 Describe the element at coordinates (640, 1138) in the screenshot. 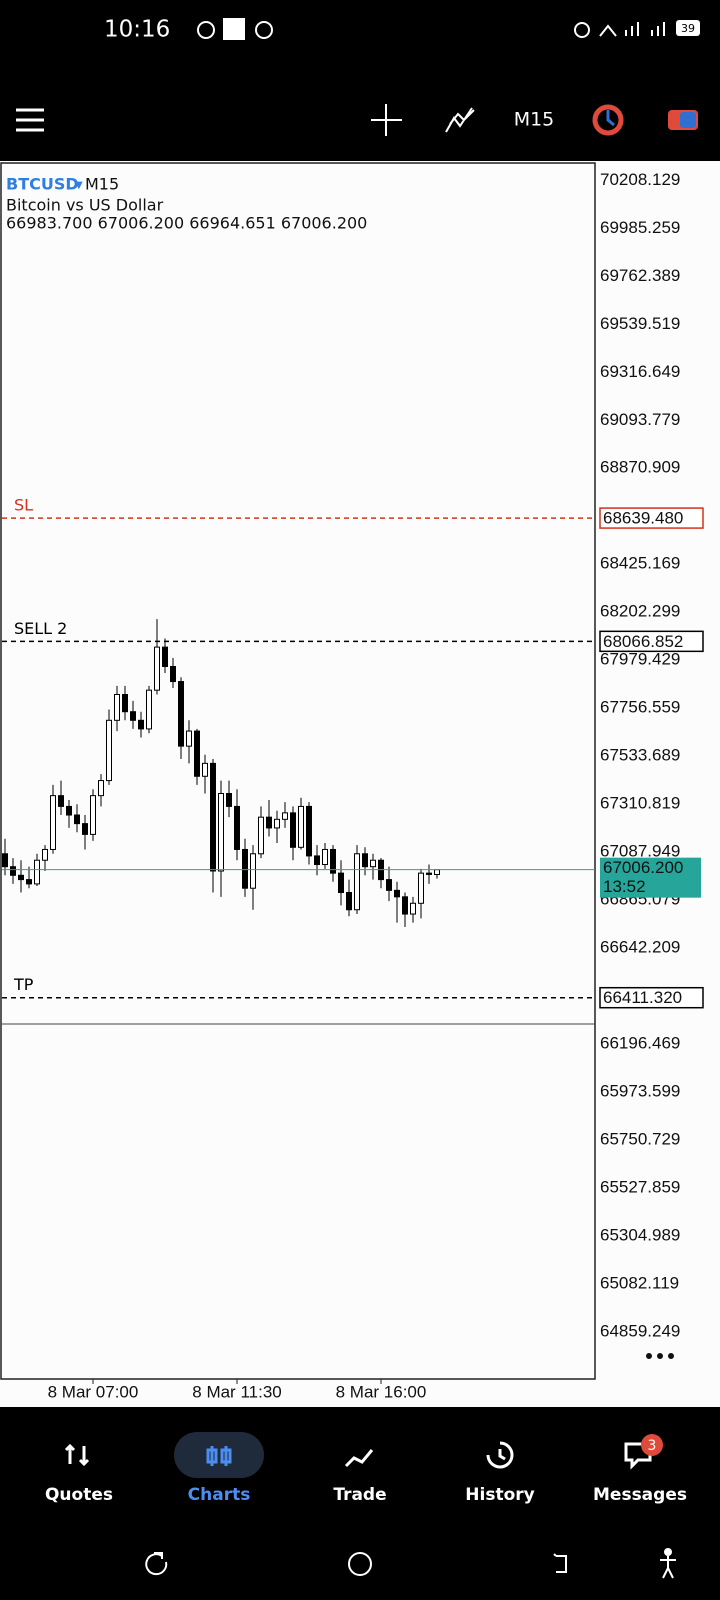

I see `y-tick-label: 65750.729` at that location.